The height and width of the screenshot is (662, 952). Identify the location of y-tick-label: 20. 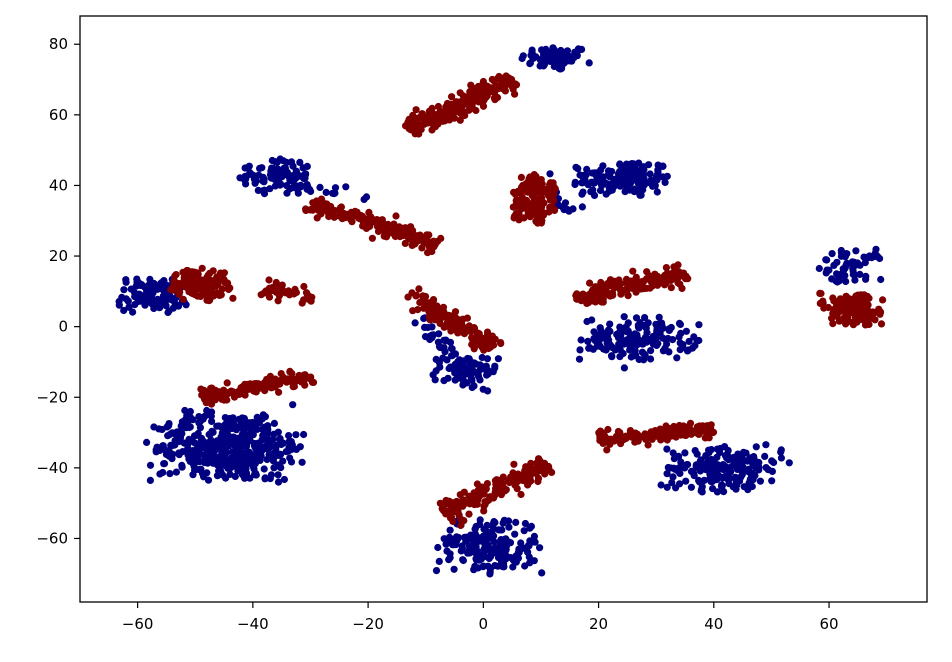
(58, 256).